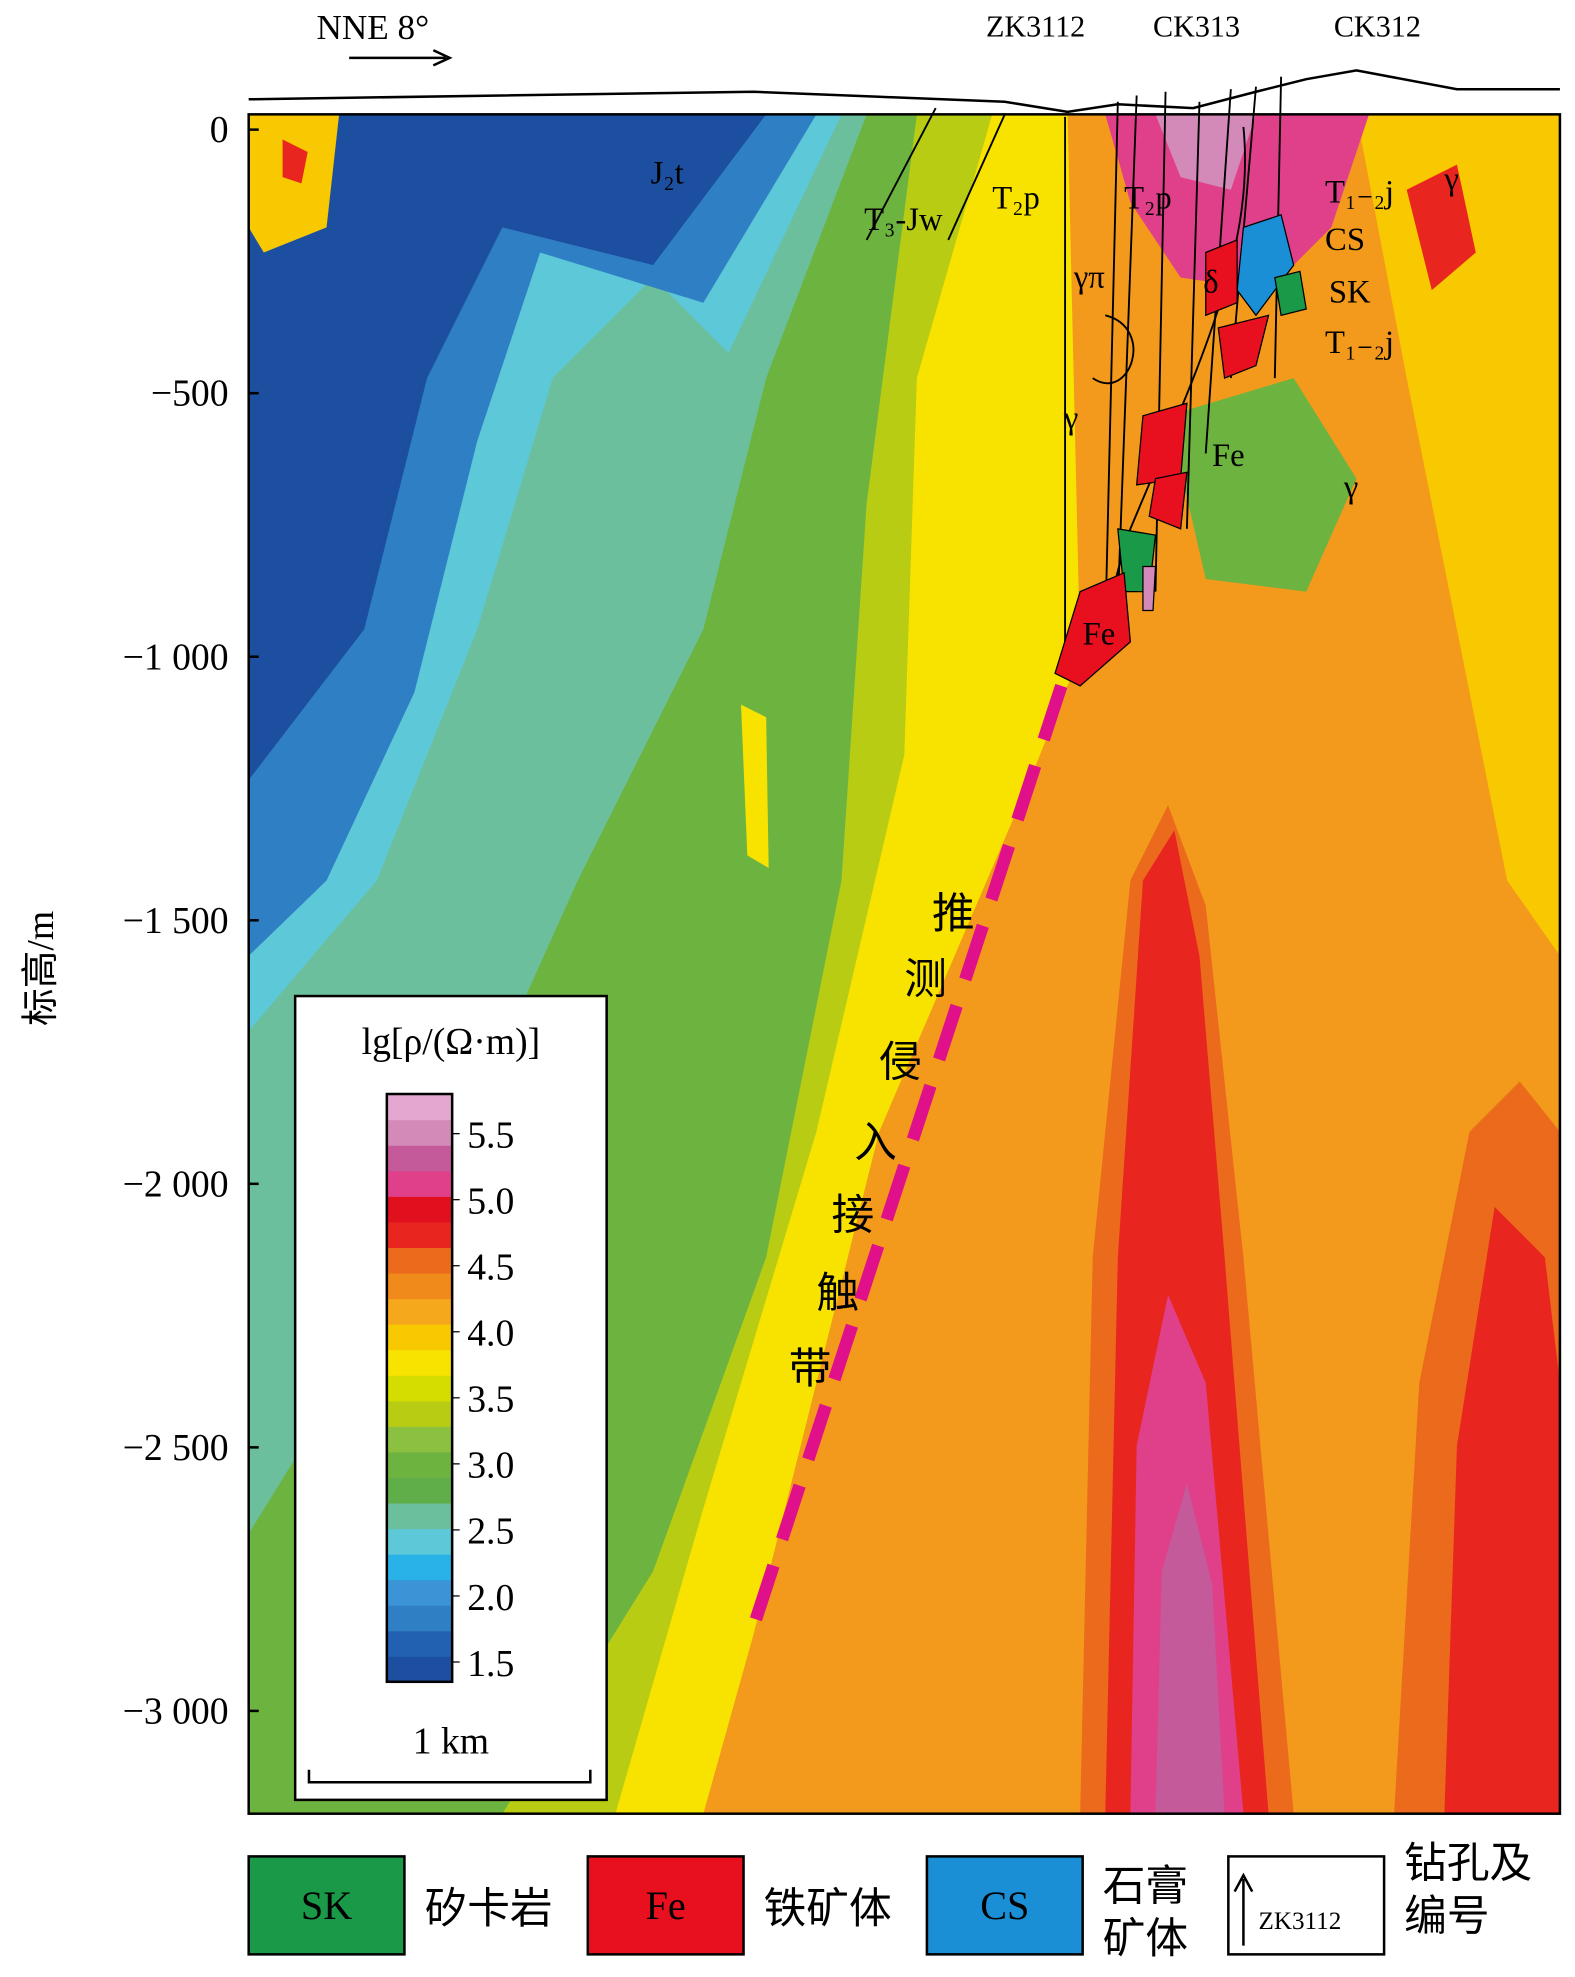  Describe the element at coordinates (489, 1909) in the screenshot. I see `legend-text: 矽卡岩` at that location.